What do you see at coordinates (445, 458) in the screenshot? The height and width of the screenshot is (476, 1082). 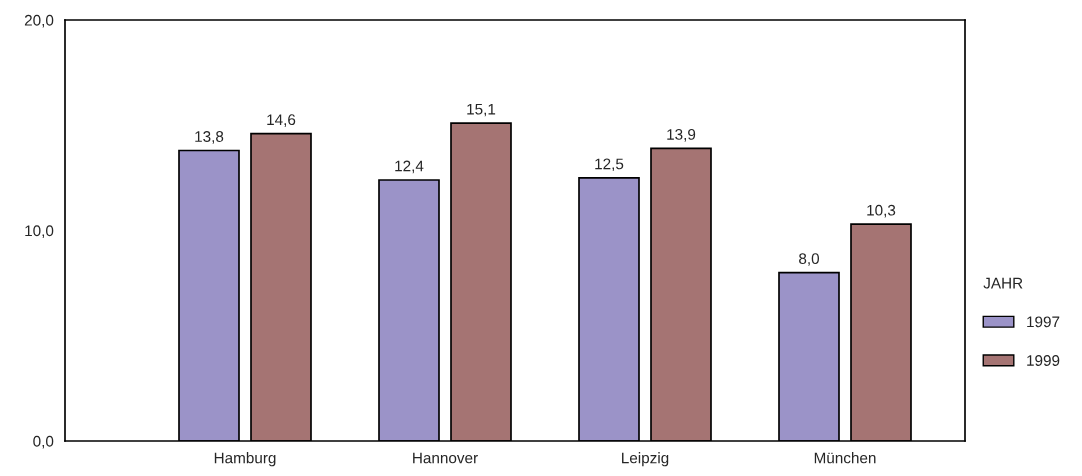 I see `x-tick-label: Hannover` at bounding box center [445, 458].